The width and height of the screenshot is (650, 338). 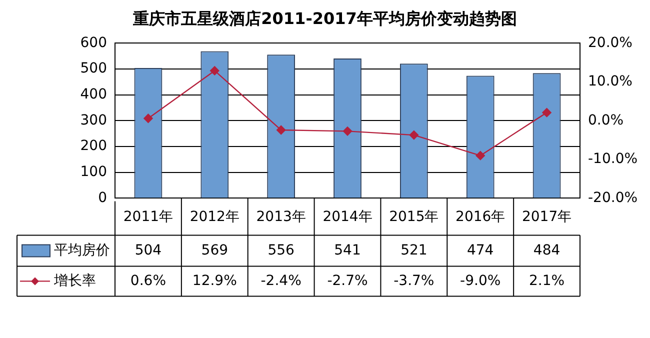 I want to click on data-label: 12.9%, so click(x=214, y=280).